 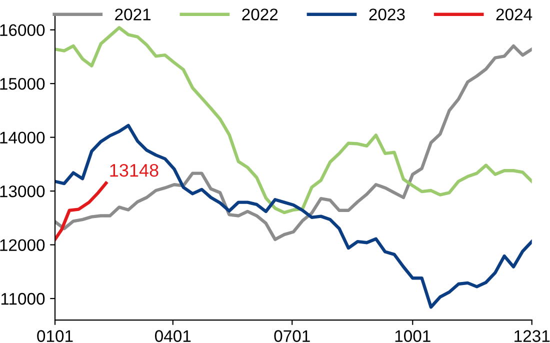 What do you see at coordinates (532, 336) in the screenshot?
I see `x-tick-label: 1231` at bounding box center [532, 336].